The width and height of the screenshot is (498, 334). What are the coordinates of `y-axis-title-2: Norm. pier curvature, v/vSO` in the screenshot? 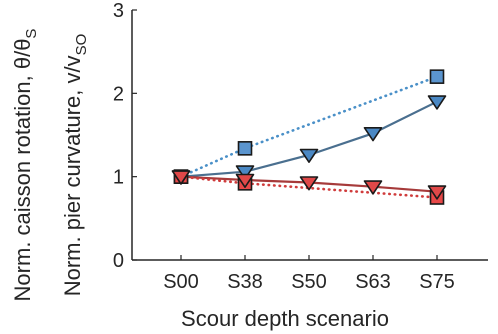 It's located at (75, 165).